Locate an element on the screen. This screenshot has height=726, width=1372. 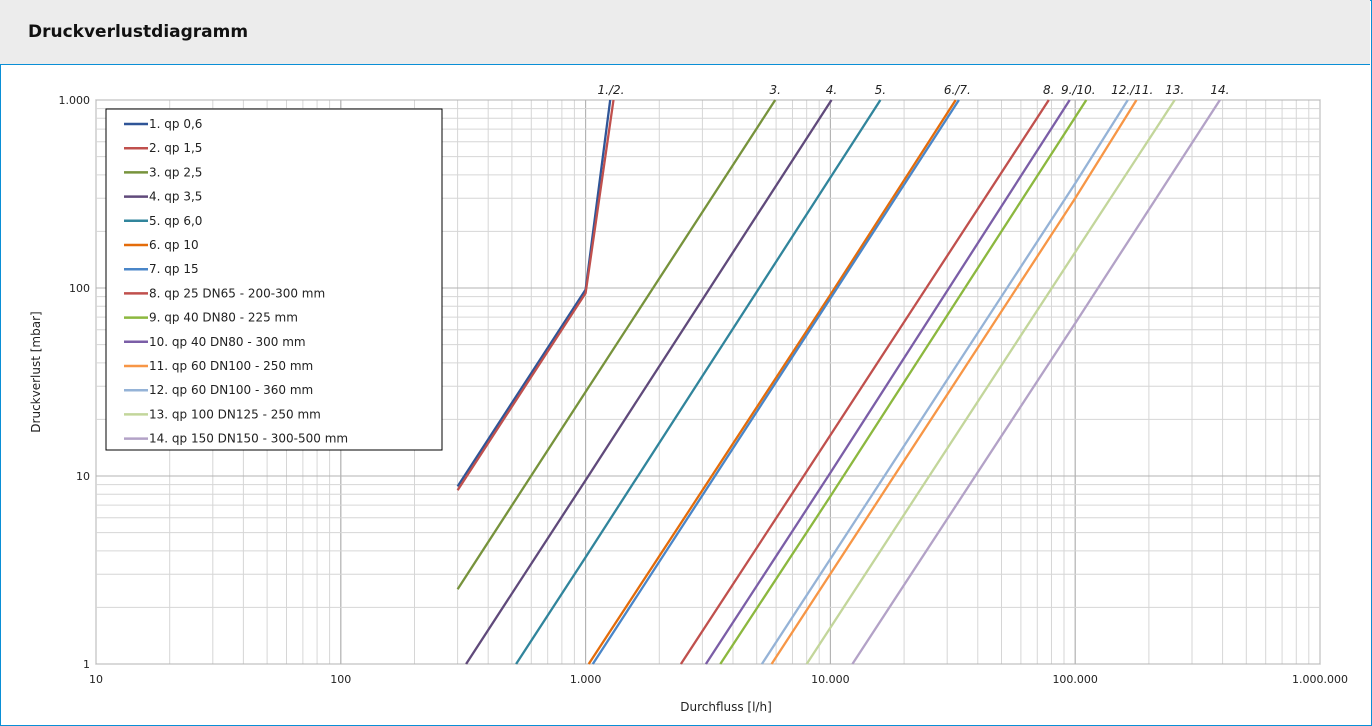
line-annotations: 1./2. 3. 4. 5. 6./7. 8. 9./10. 12./11. 13. 14. is located at coordinates (914, 90).